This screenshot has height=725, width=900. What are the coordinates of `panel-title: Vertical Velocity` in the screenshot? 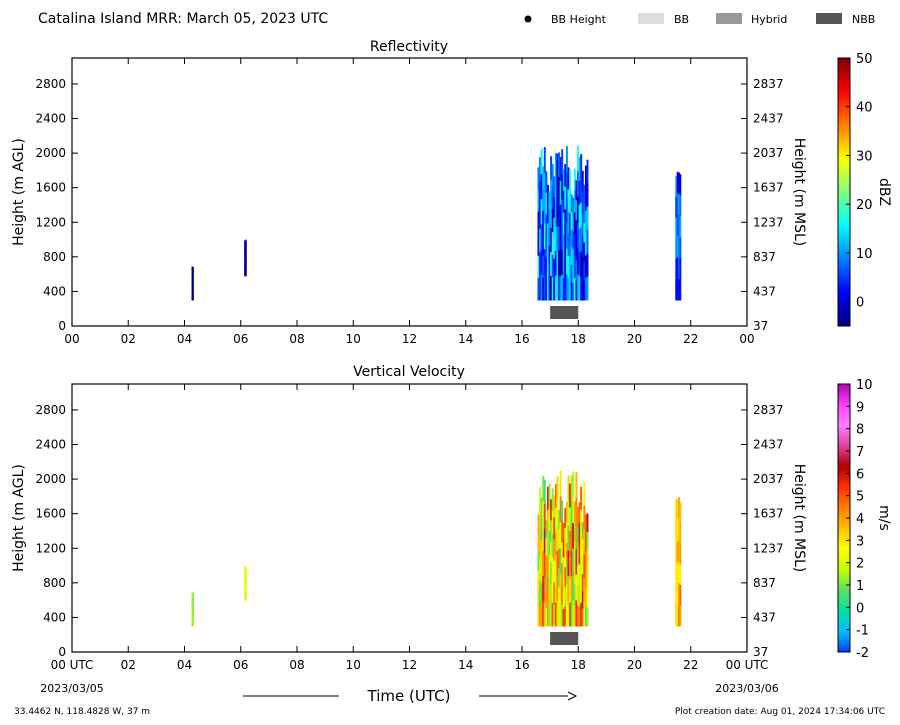 It's located at (409, 372).